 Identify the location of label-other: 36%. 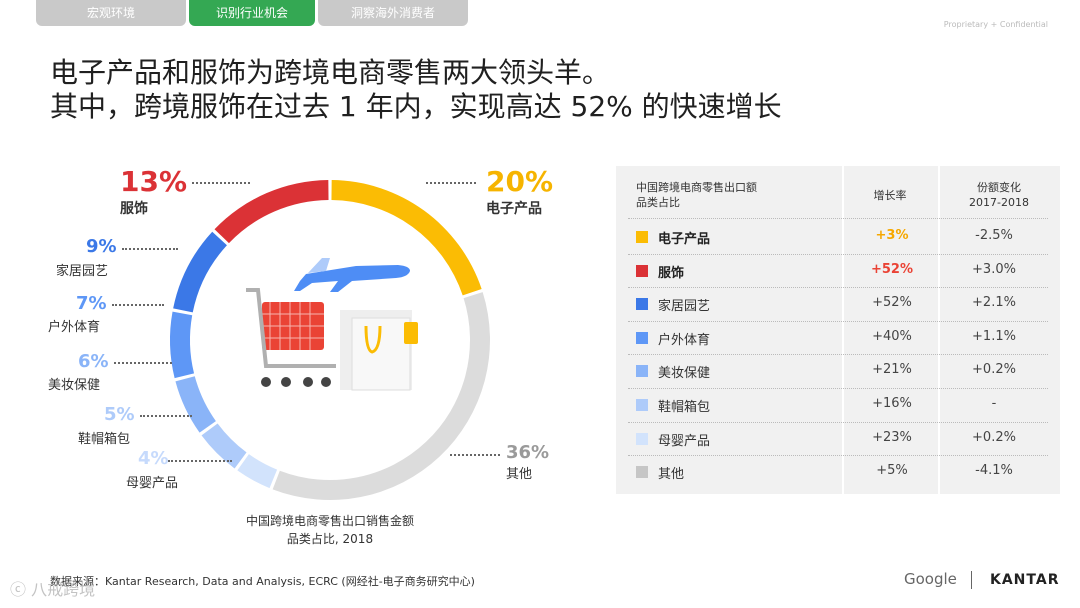
(527, 453).